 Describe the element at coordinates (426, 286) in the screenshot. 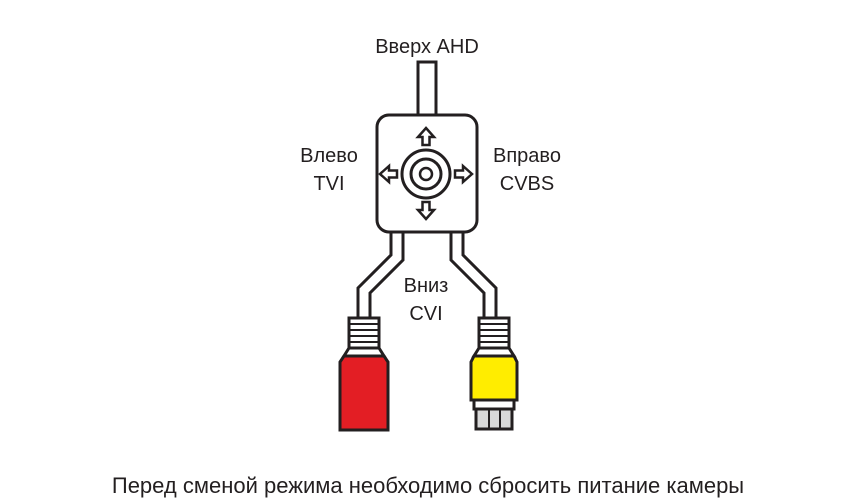

I see `label-down-mode: Вниз` at that location.